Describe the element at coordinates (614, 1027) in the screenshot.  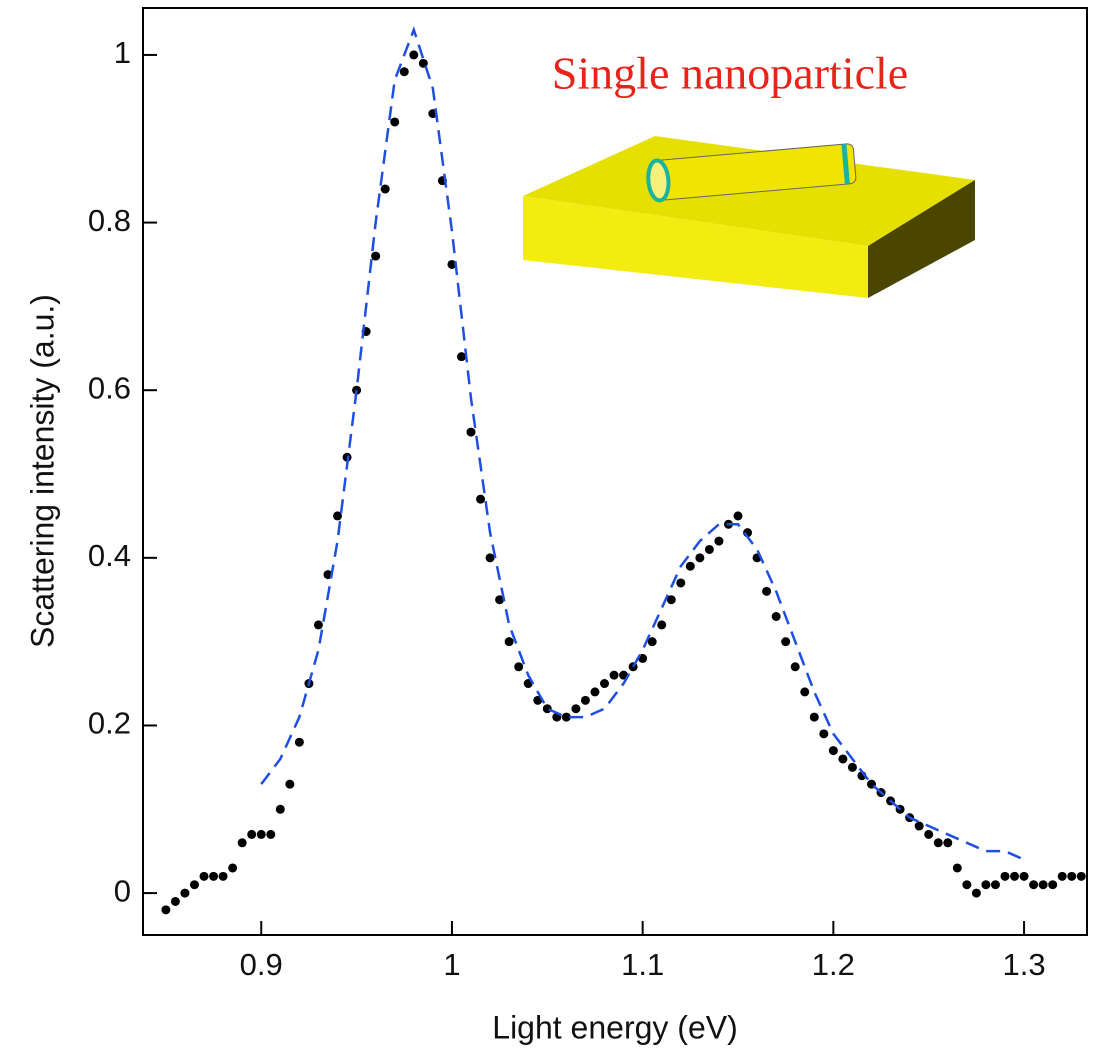
I see `x-axis-label: Light energy (eV)` at that location.